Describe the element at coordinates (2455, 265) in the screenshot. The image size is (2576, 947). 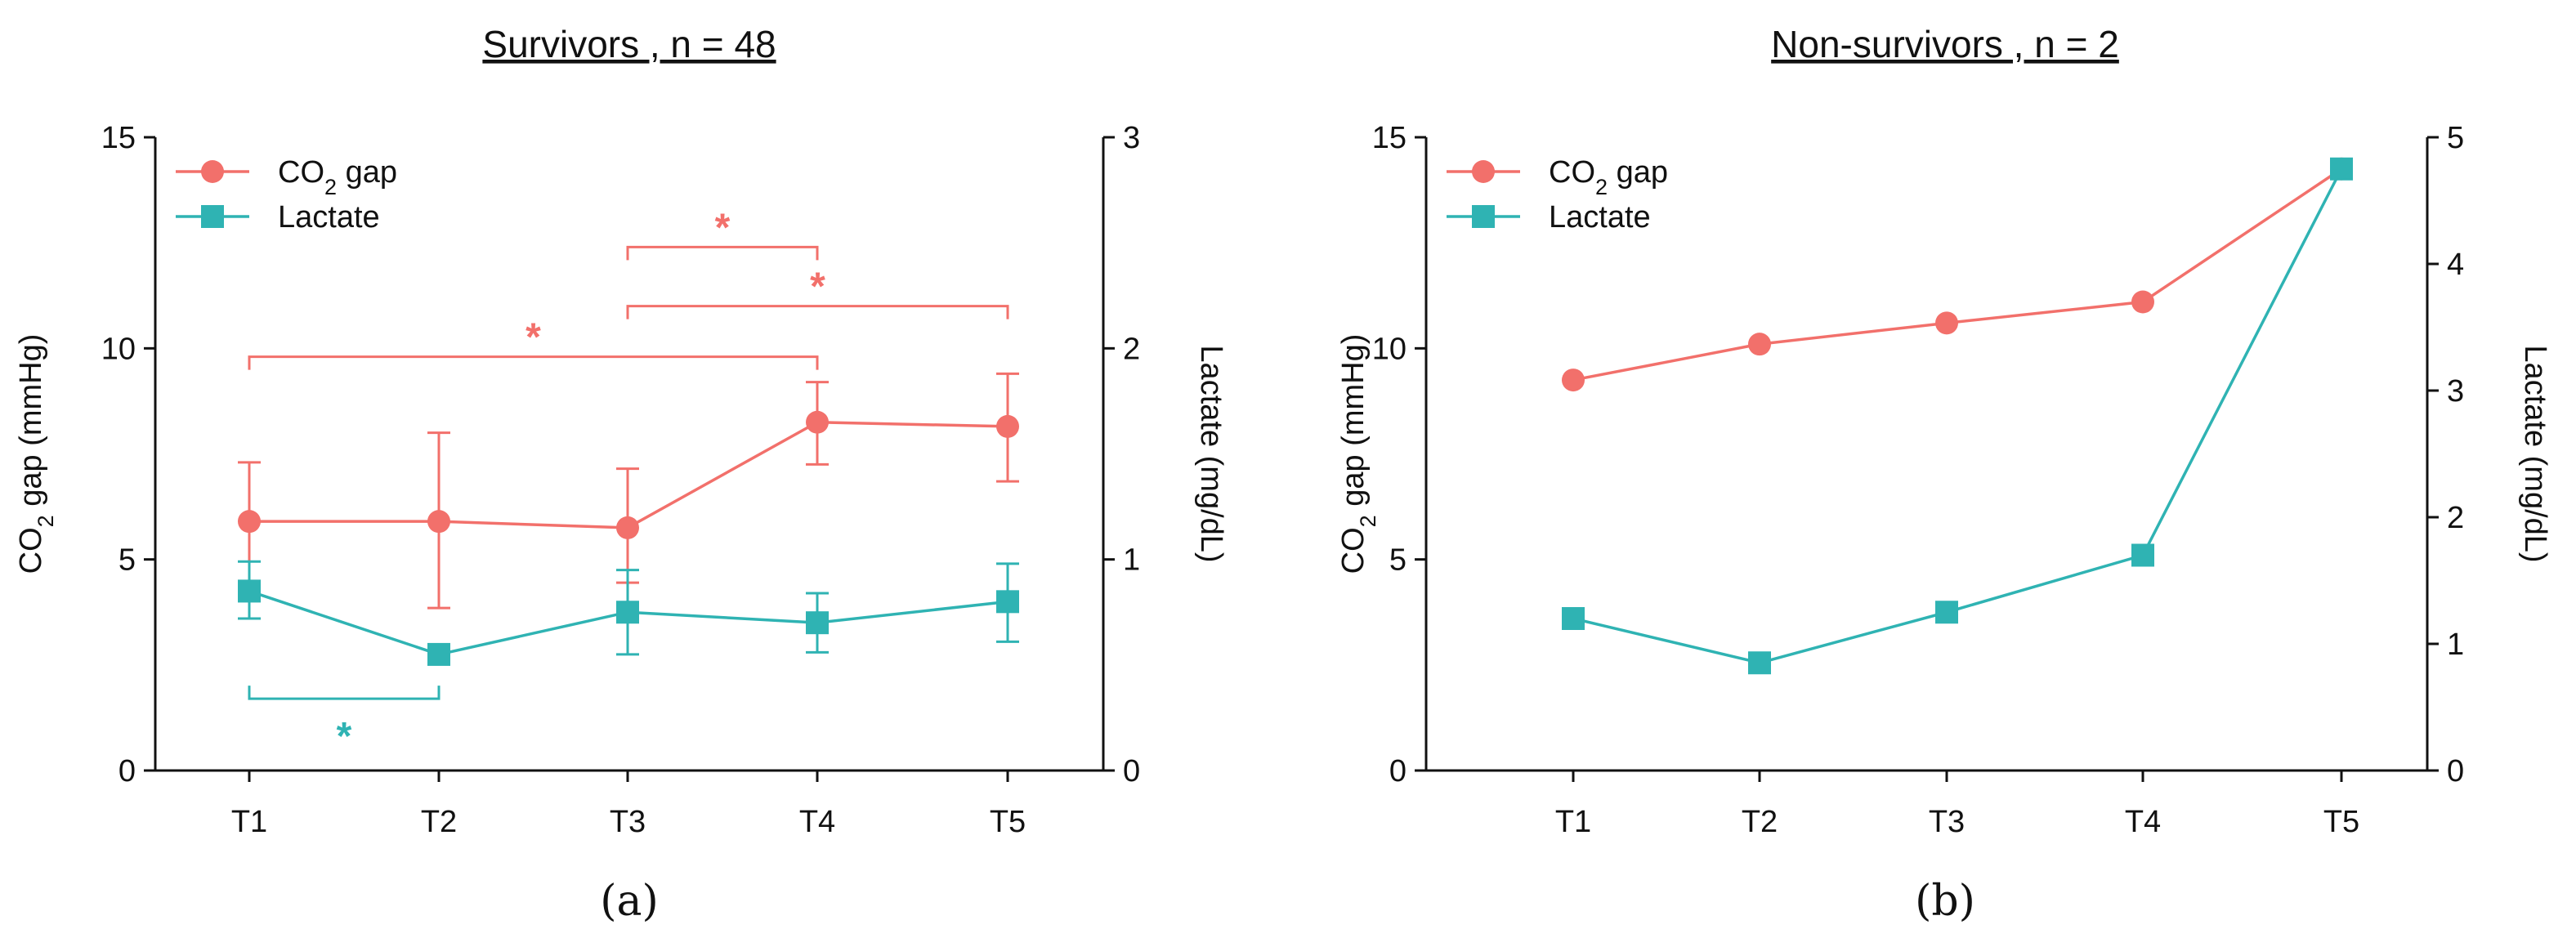
I see `right-y-tick-label: 4` at that location.